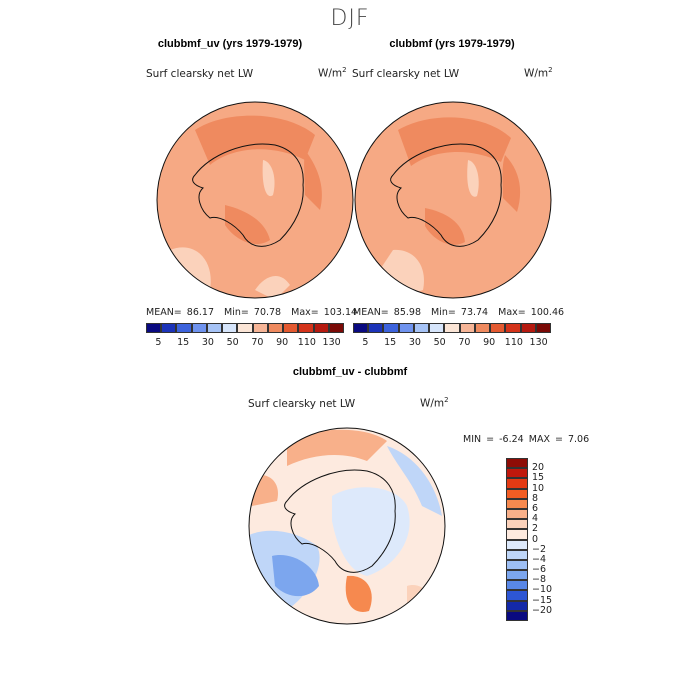  Describe the element at coordinates (445, 226) in the screenshot. I see `panel2-field-warm-south` at that location.